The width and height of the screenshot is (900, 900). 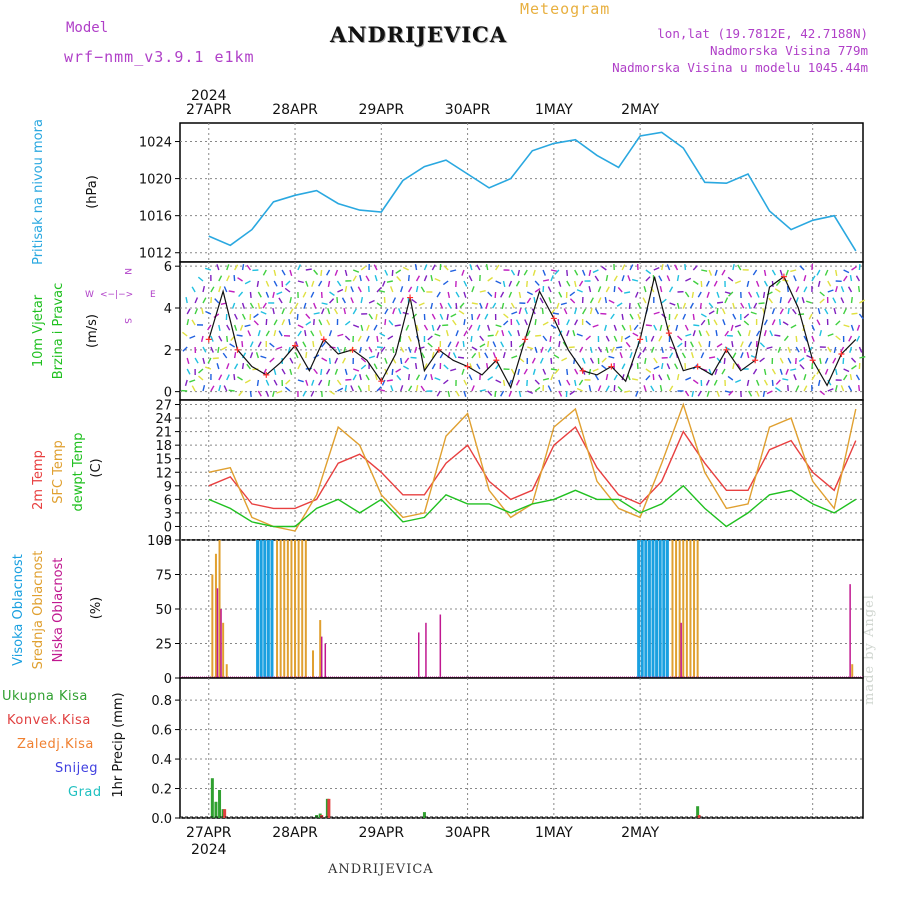 I want to click on bottom-day-label: 29APR, so click(x=382, y=833).